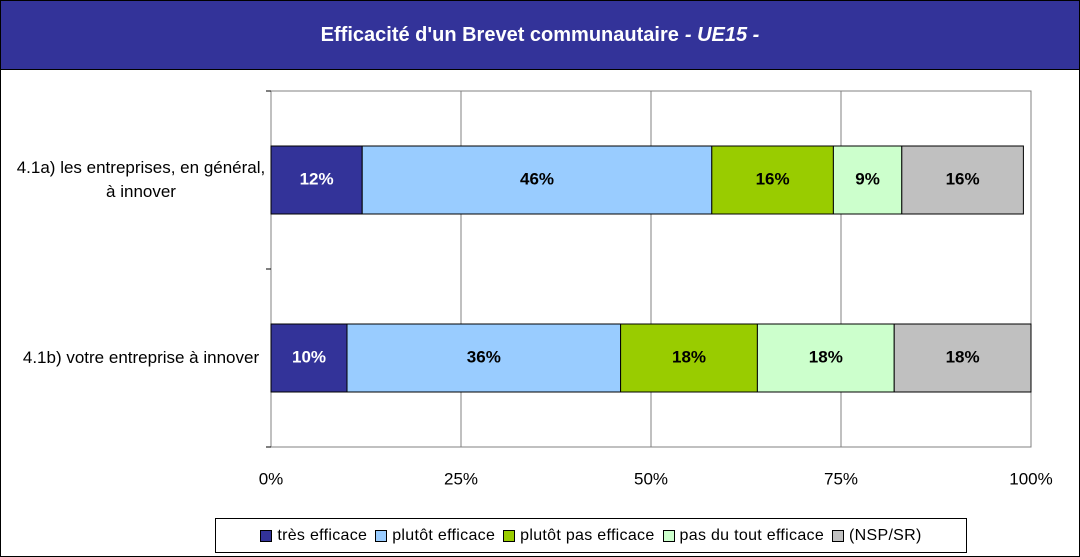 This screenshot has height=557, width=1080. Describe the element at coordinates (461, 478) in the screenshot. I see `x-tick-label: 25%` at that location.